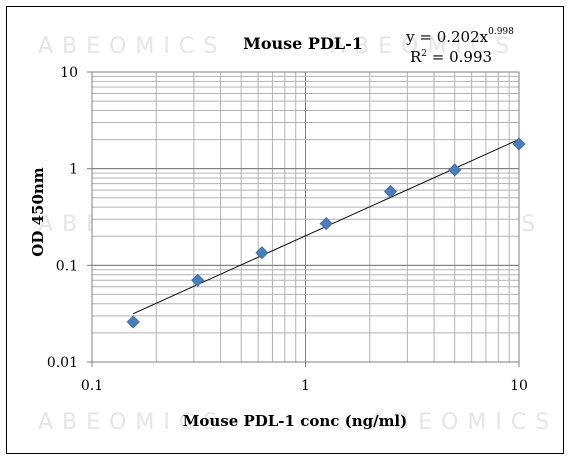 The width and height of the screenshot is (572, 466). I want to click on x-tick-label: 0.1, so click(92, 386).